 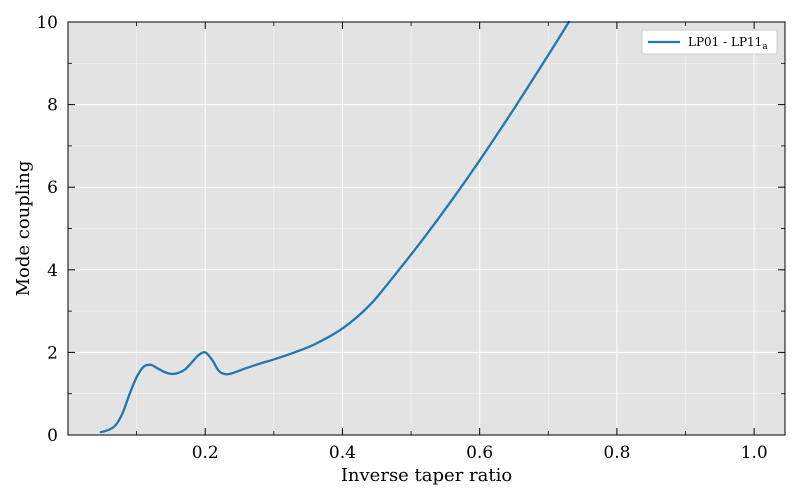 What do you see at coordinates (52, 271) in the screenshot?
I see `y-tick-label: 4` at bounding box center [52, 271].